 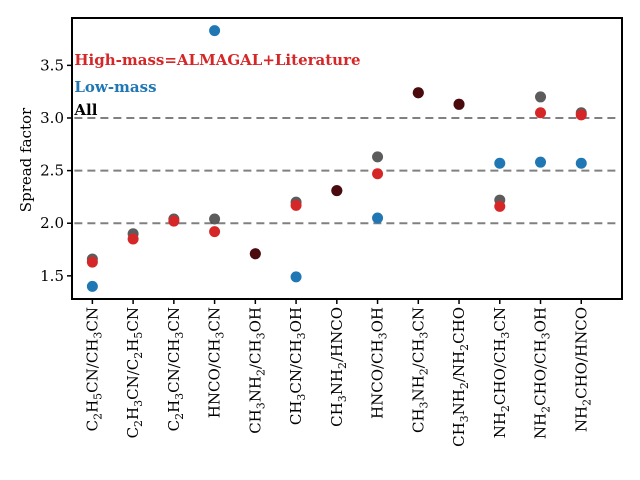 I want to click on y-tick-label: 1.5, so click(x=52, y=276).